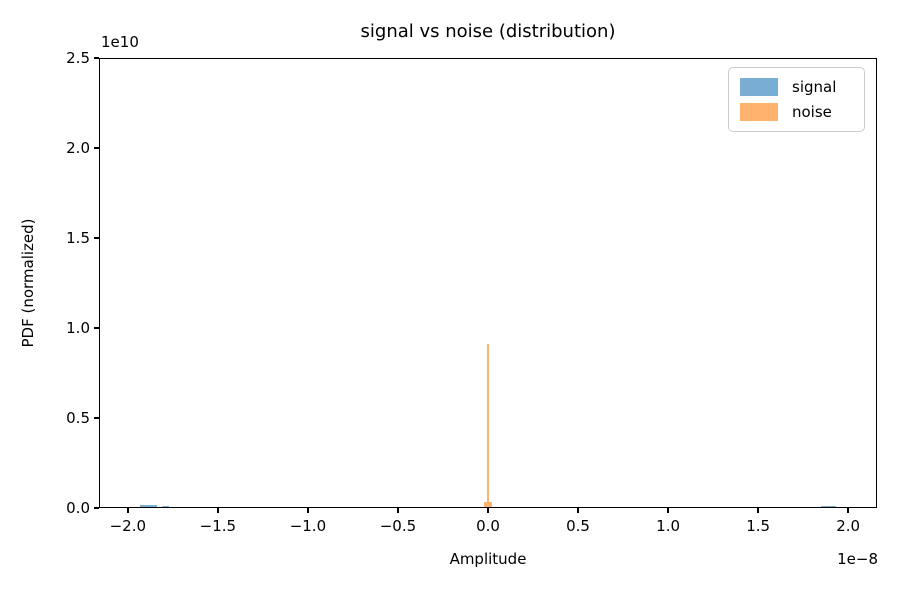 The height and width of the screenshot is (600, 900). Describe the element at coordinates (488, 31) in the screenshot. I see `chart-title: signal vs noise (distribution)` at that location.